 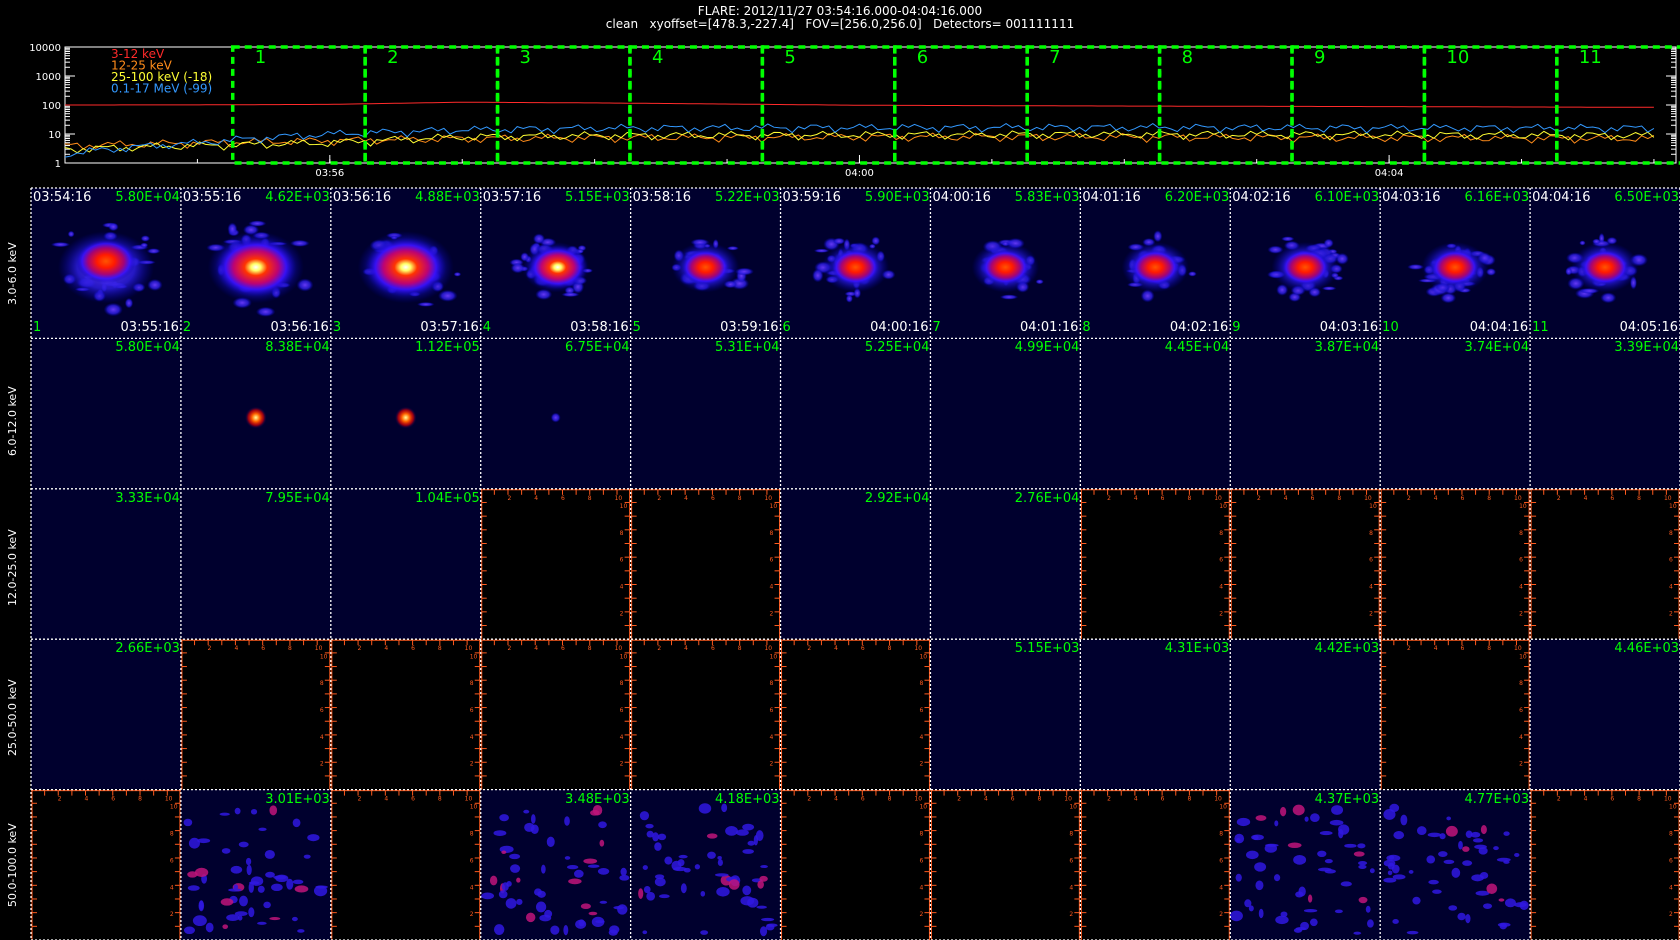 What do you see at coordinates (859, 104) in the screenshot?
I see `series-line` at bounding box center [859, 104].